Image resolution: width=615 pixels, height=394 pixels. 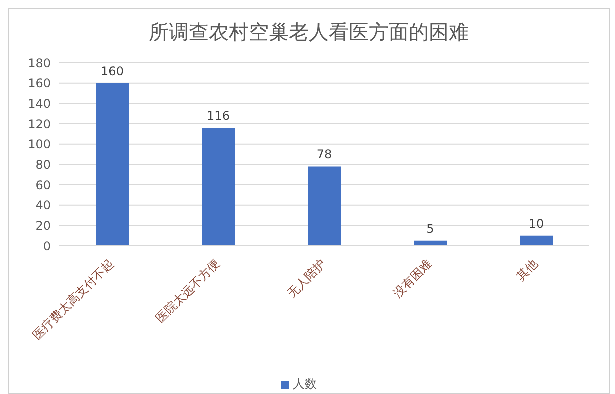 I want to click on y-tick-label: 0, so click(x=47, y=246).